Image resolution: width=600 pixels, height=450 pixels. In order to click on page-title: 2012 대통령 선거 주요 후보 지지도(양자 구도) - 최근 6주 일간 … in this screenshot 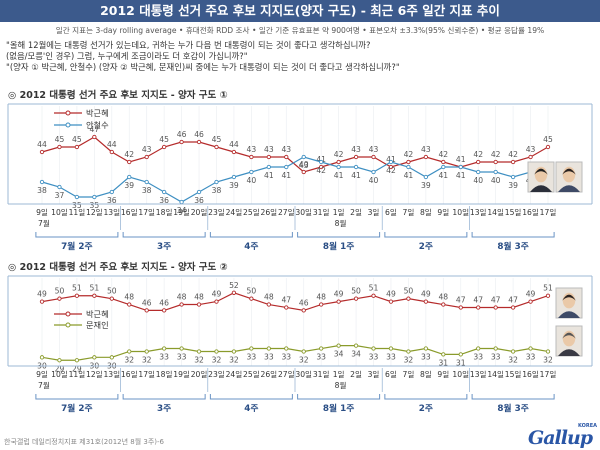, I will do `click(300, 11)`.